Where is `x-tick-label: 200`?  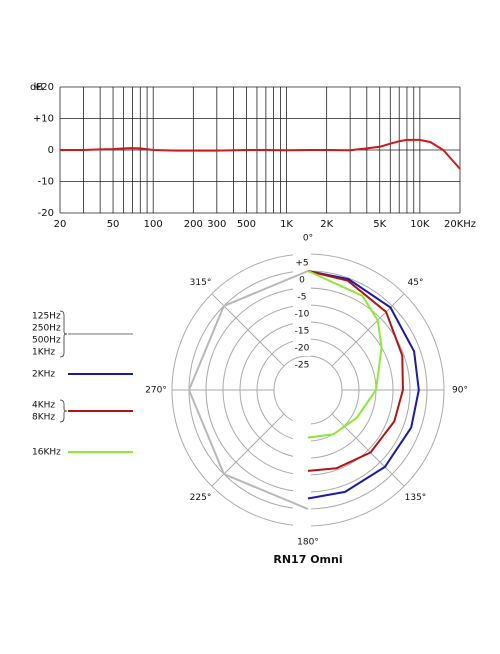
x-tick-label: 200 is located at coordinates (193, 224).